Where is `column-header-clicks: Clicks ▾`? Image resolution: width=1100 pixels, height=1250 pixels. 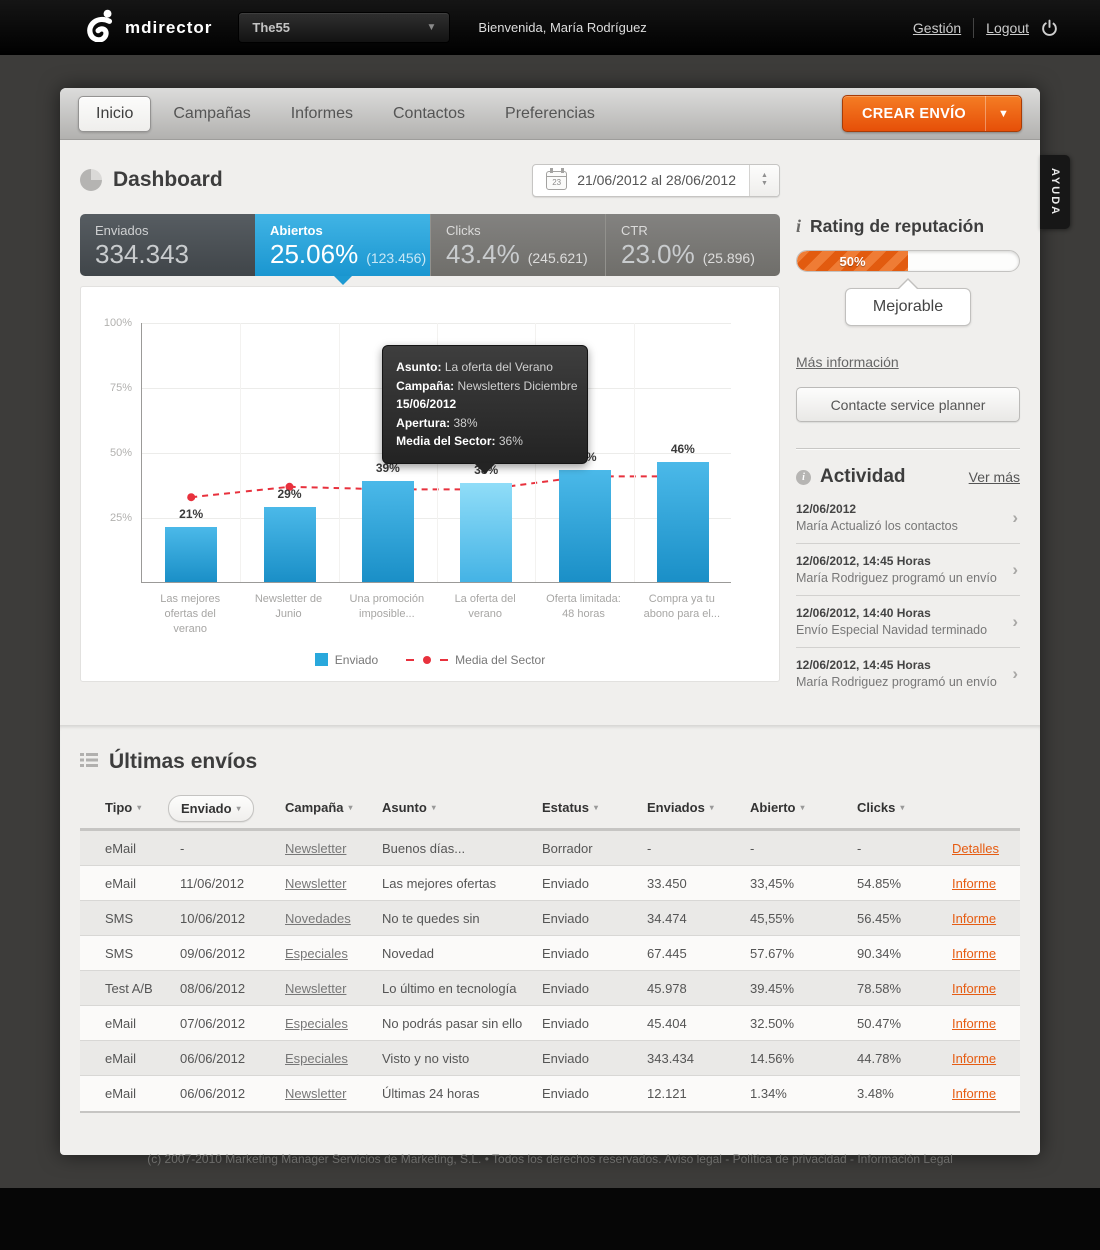
column-header-clicks: Clicks ▾ is located at coordinates (881, 807).